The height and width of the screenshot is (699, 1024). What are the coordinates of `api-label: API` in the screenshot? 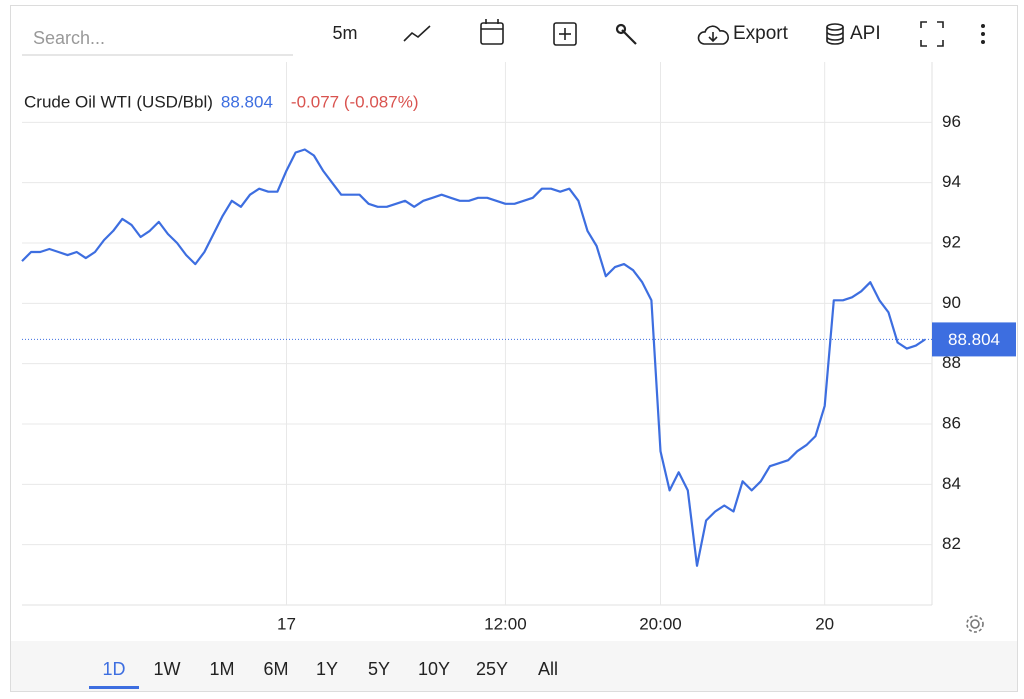 It's located at (865, 33).